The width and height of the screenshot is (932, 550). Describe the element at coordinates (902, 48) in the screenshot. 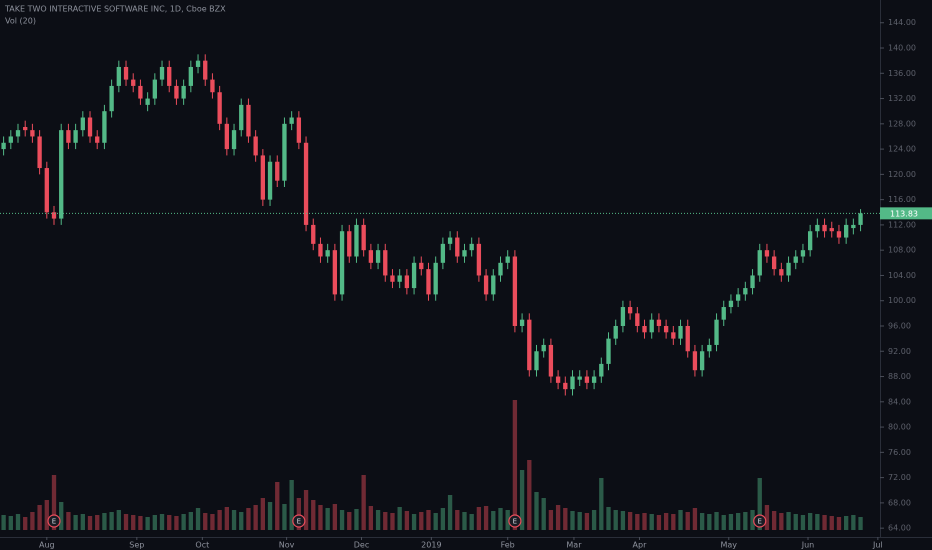

I see `y-tick-label: 140.00` at that location.